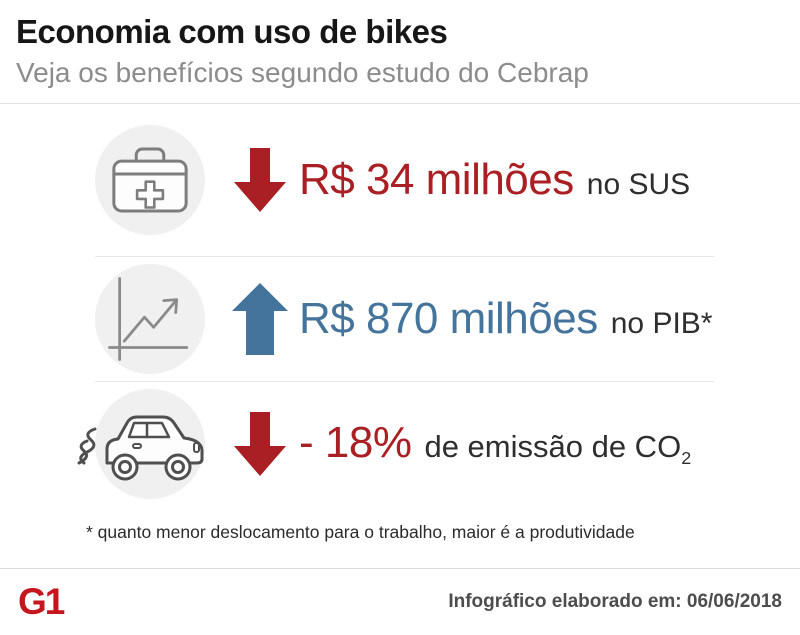 The image size is (800, 635). What do you see at coordinates (41, 601) in the screenshot?
I see `g1-logo: G1` at bounding box center [41, 601].